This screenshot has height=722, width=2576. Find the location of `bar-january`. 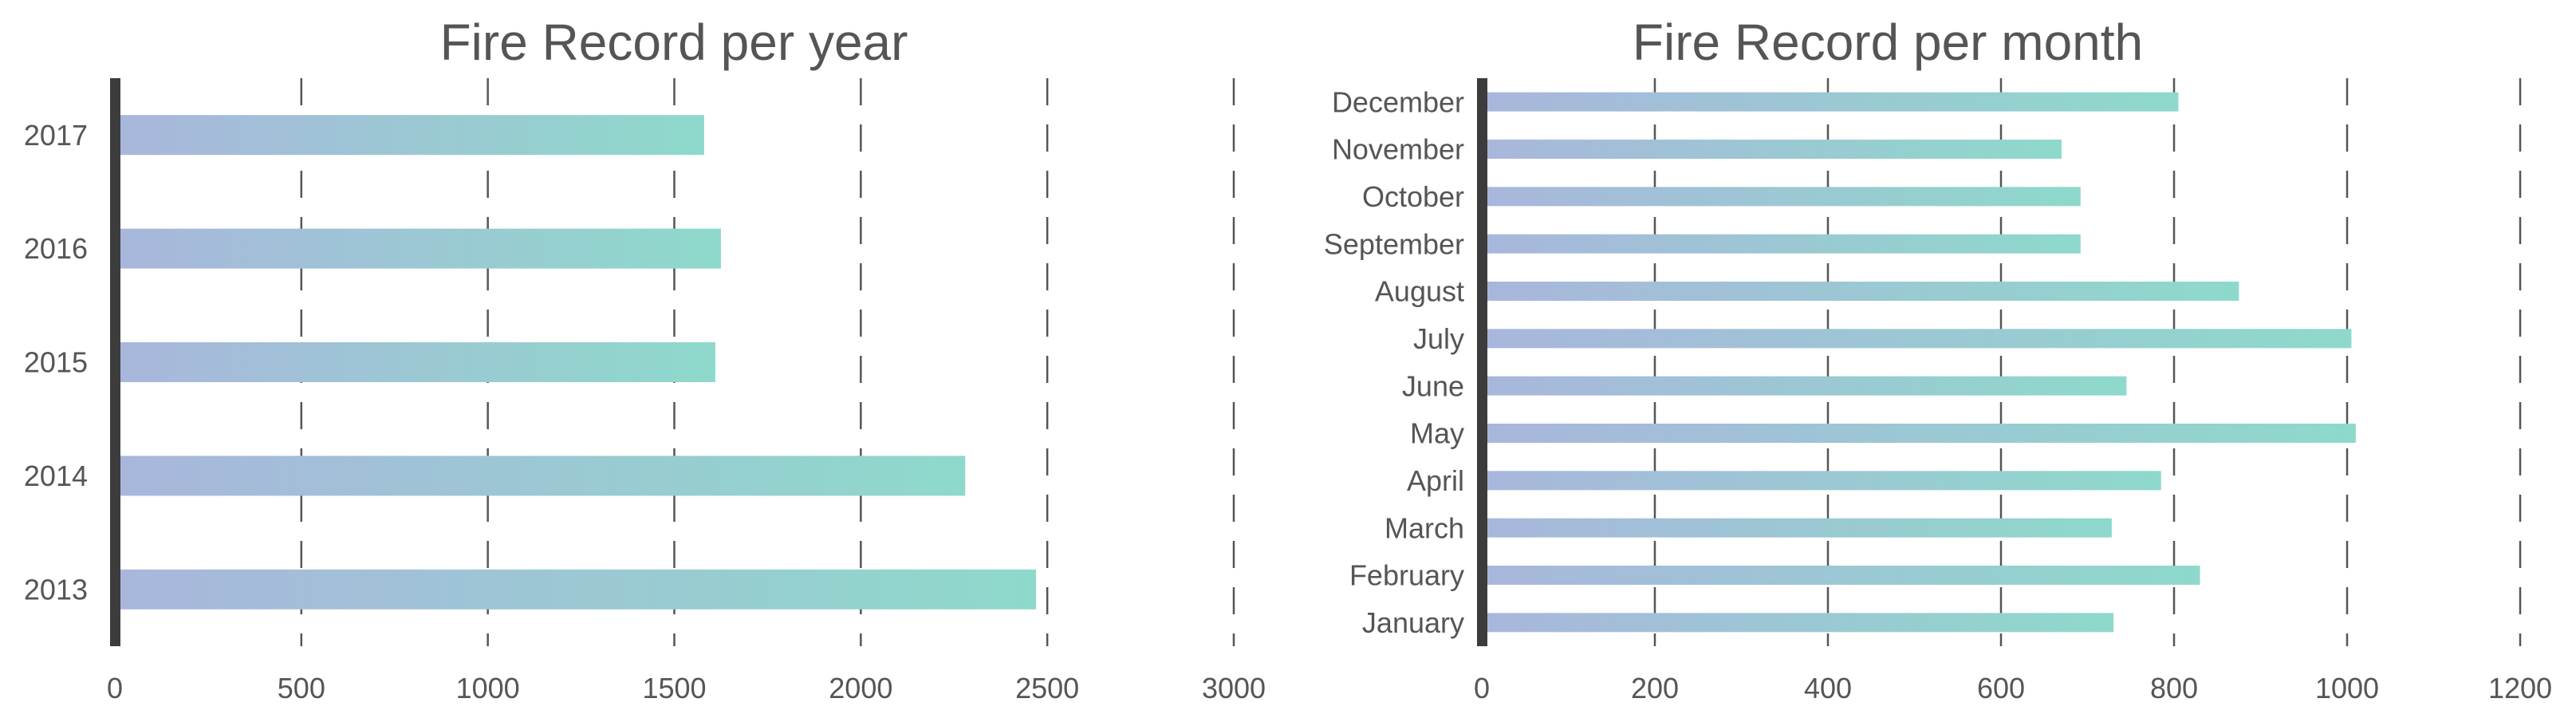

bar-january is located at coordinates (1798, 623).